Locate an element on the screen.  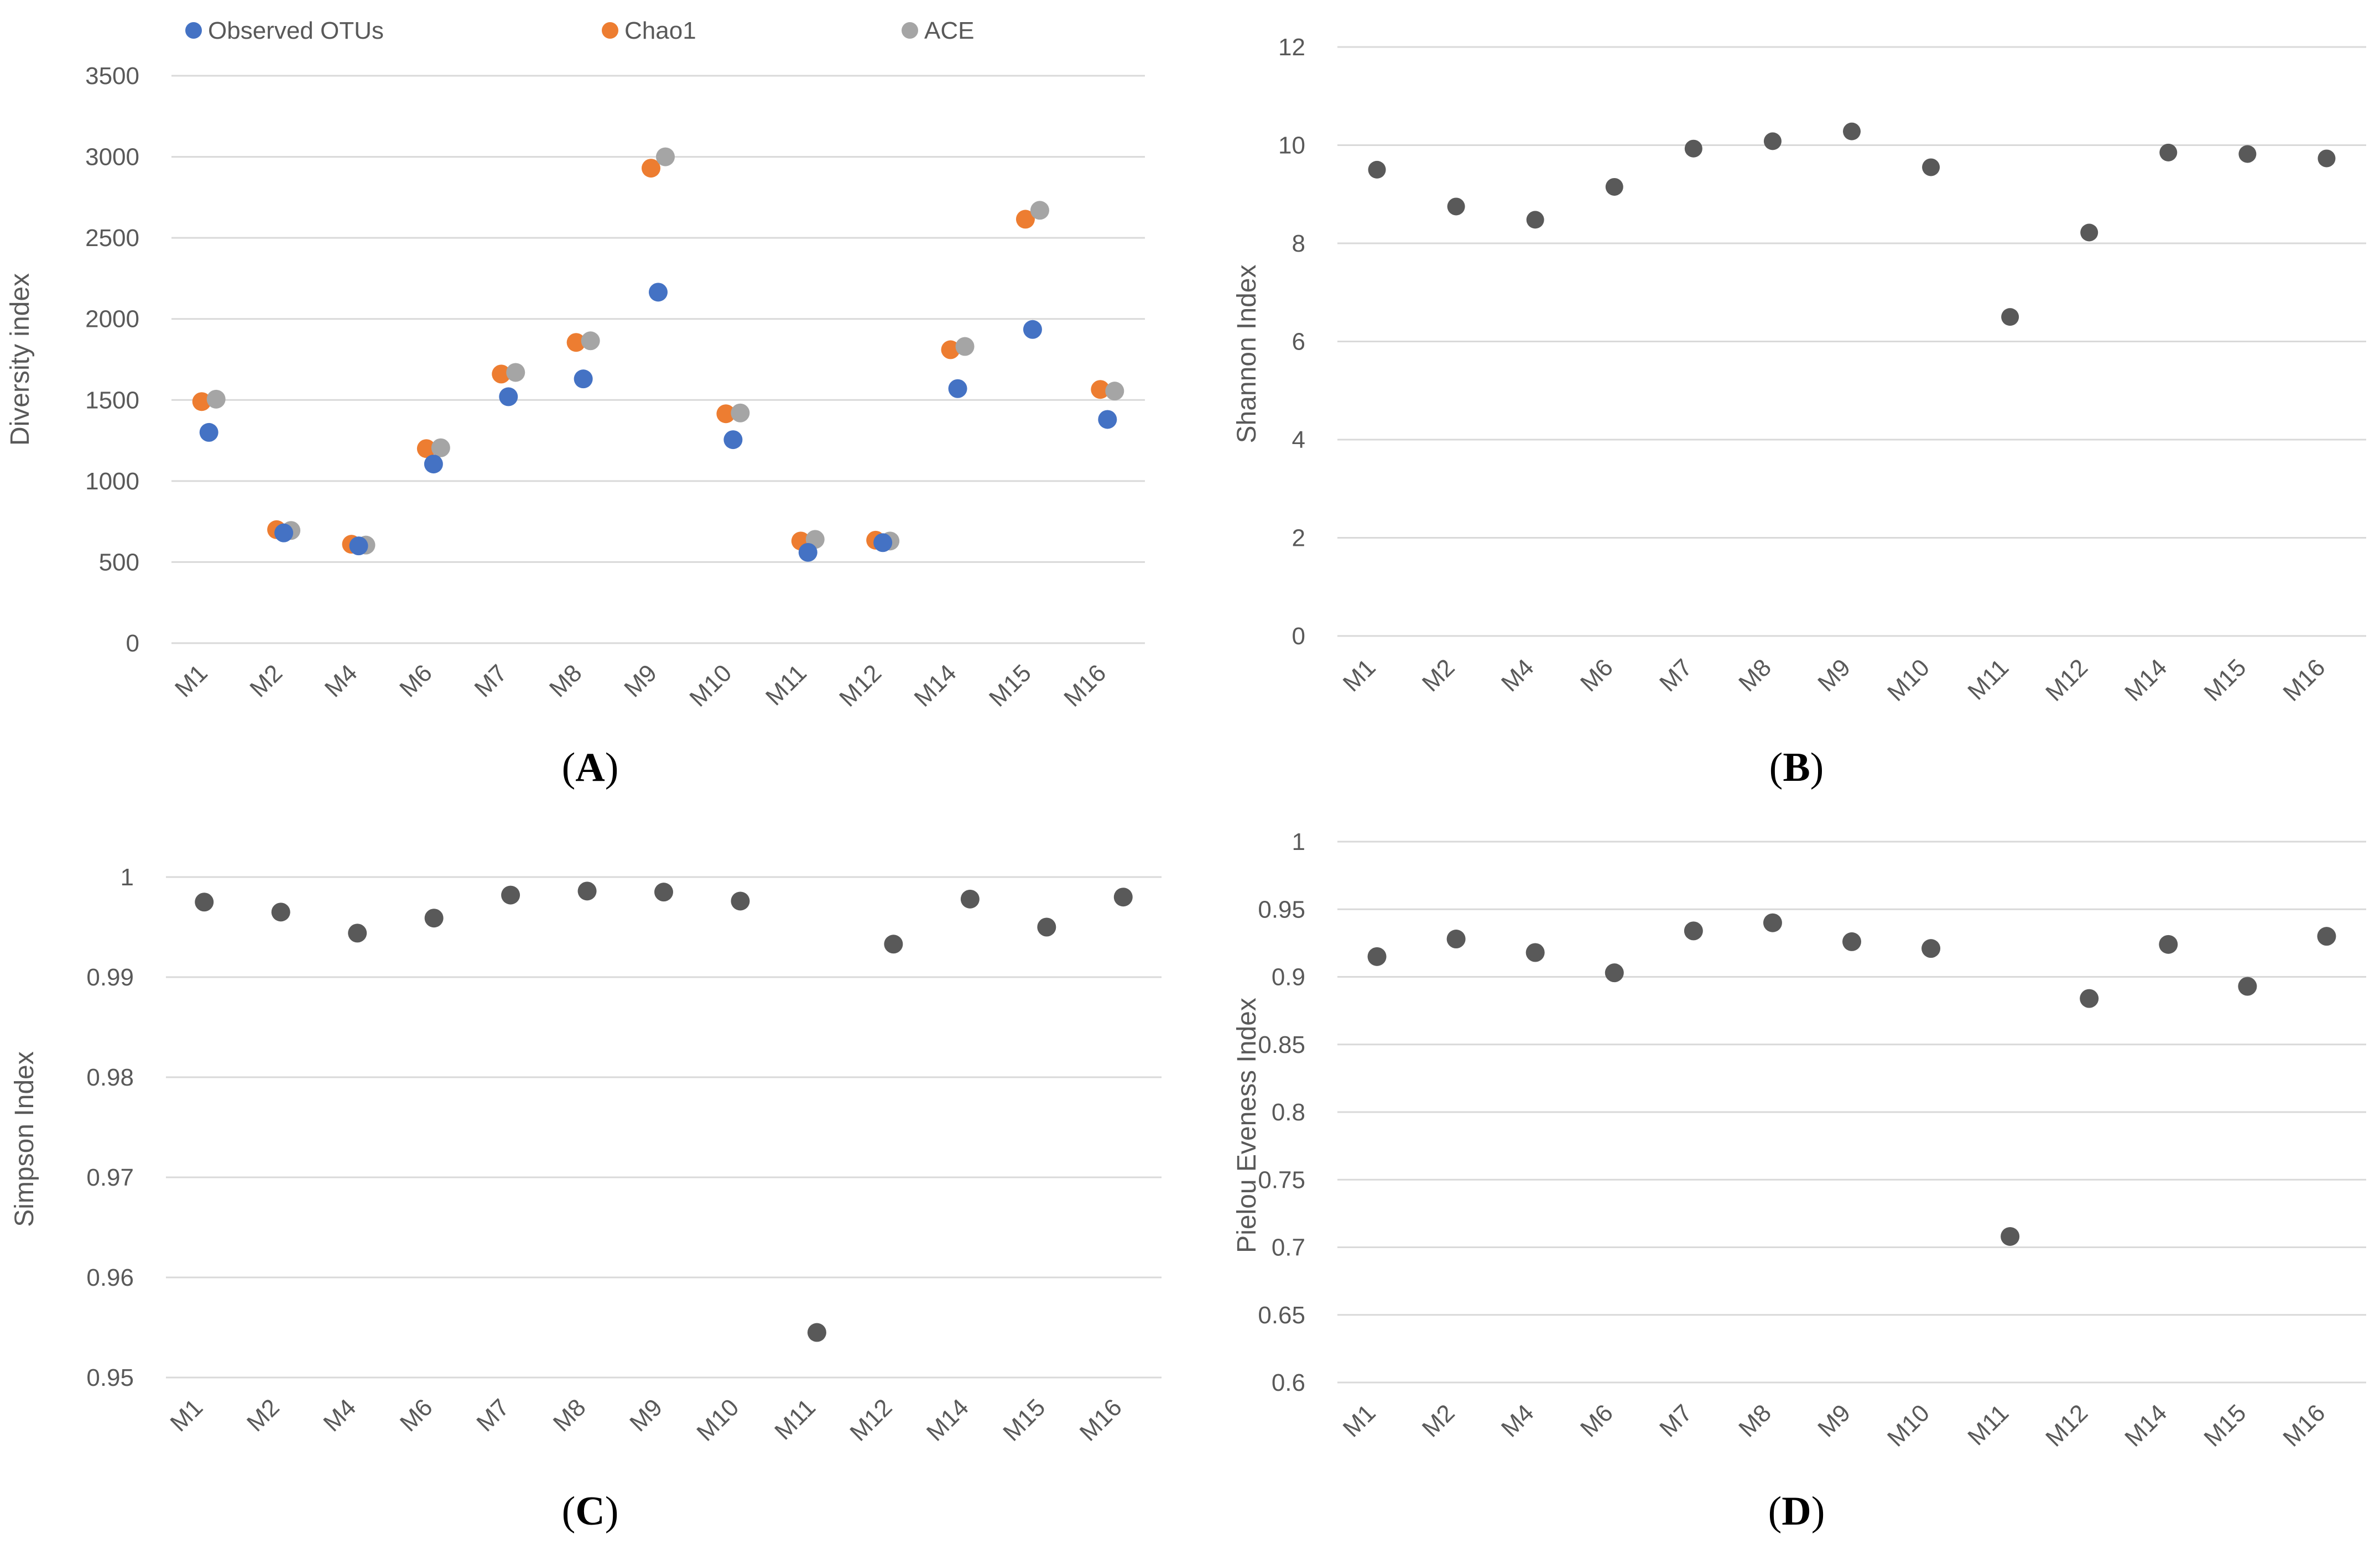
y-tick-label: 0.95 is located at coordinates (110, 1377).